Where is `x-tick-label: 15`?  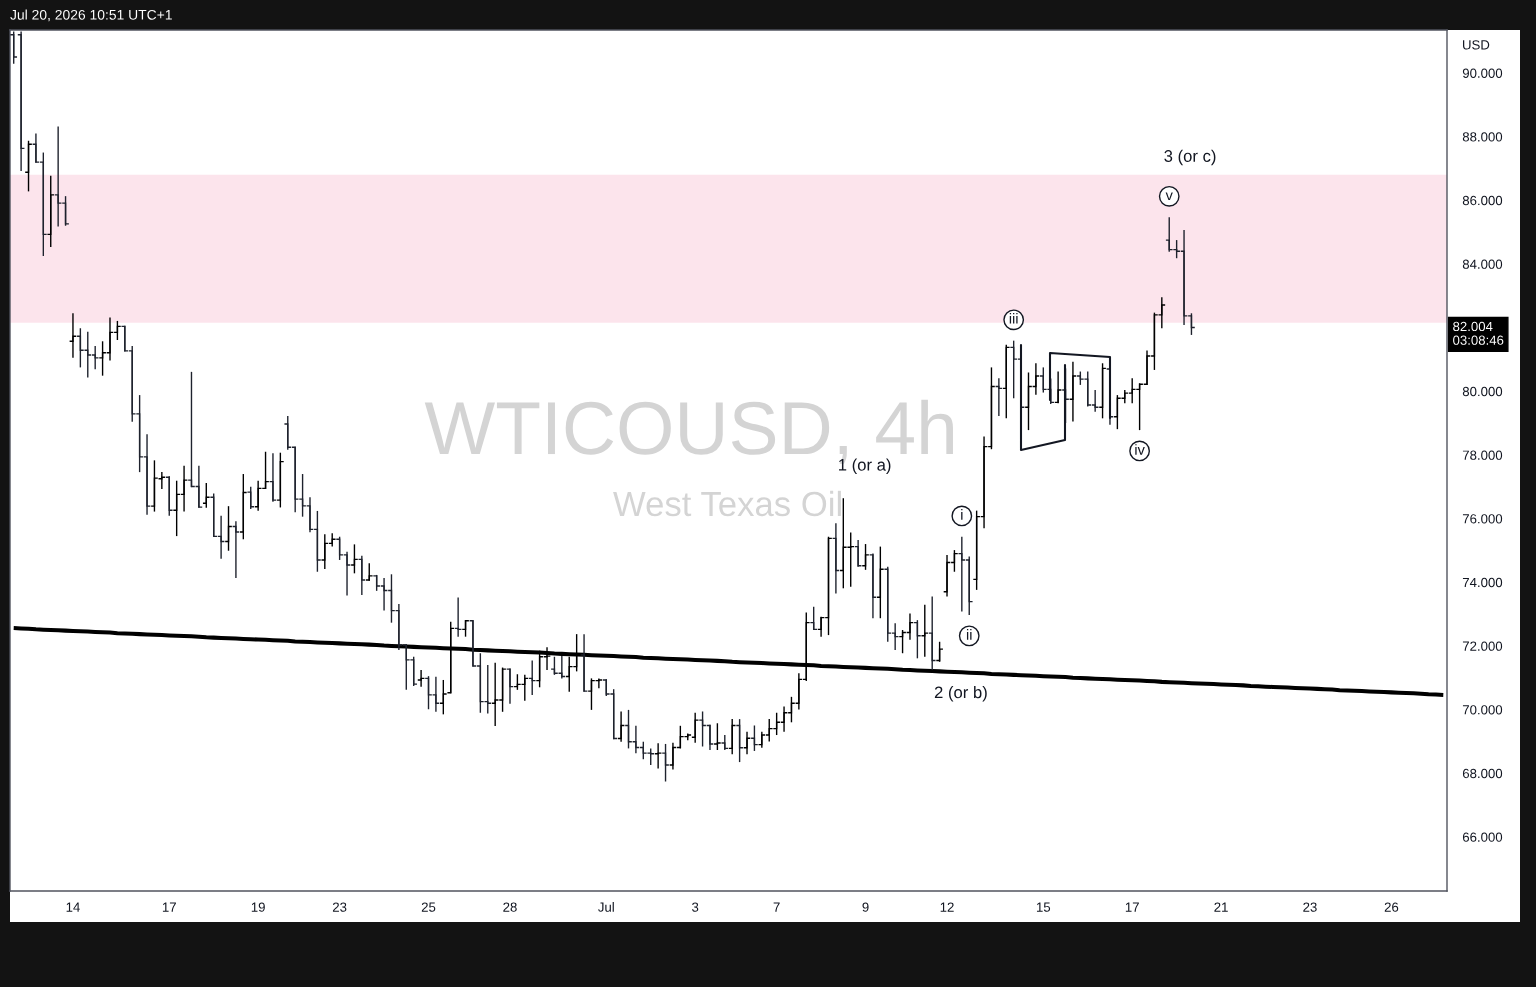
x-tick-label: 15 is located at coordinates (1043, 907).